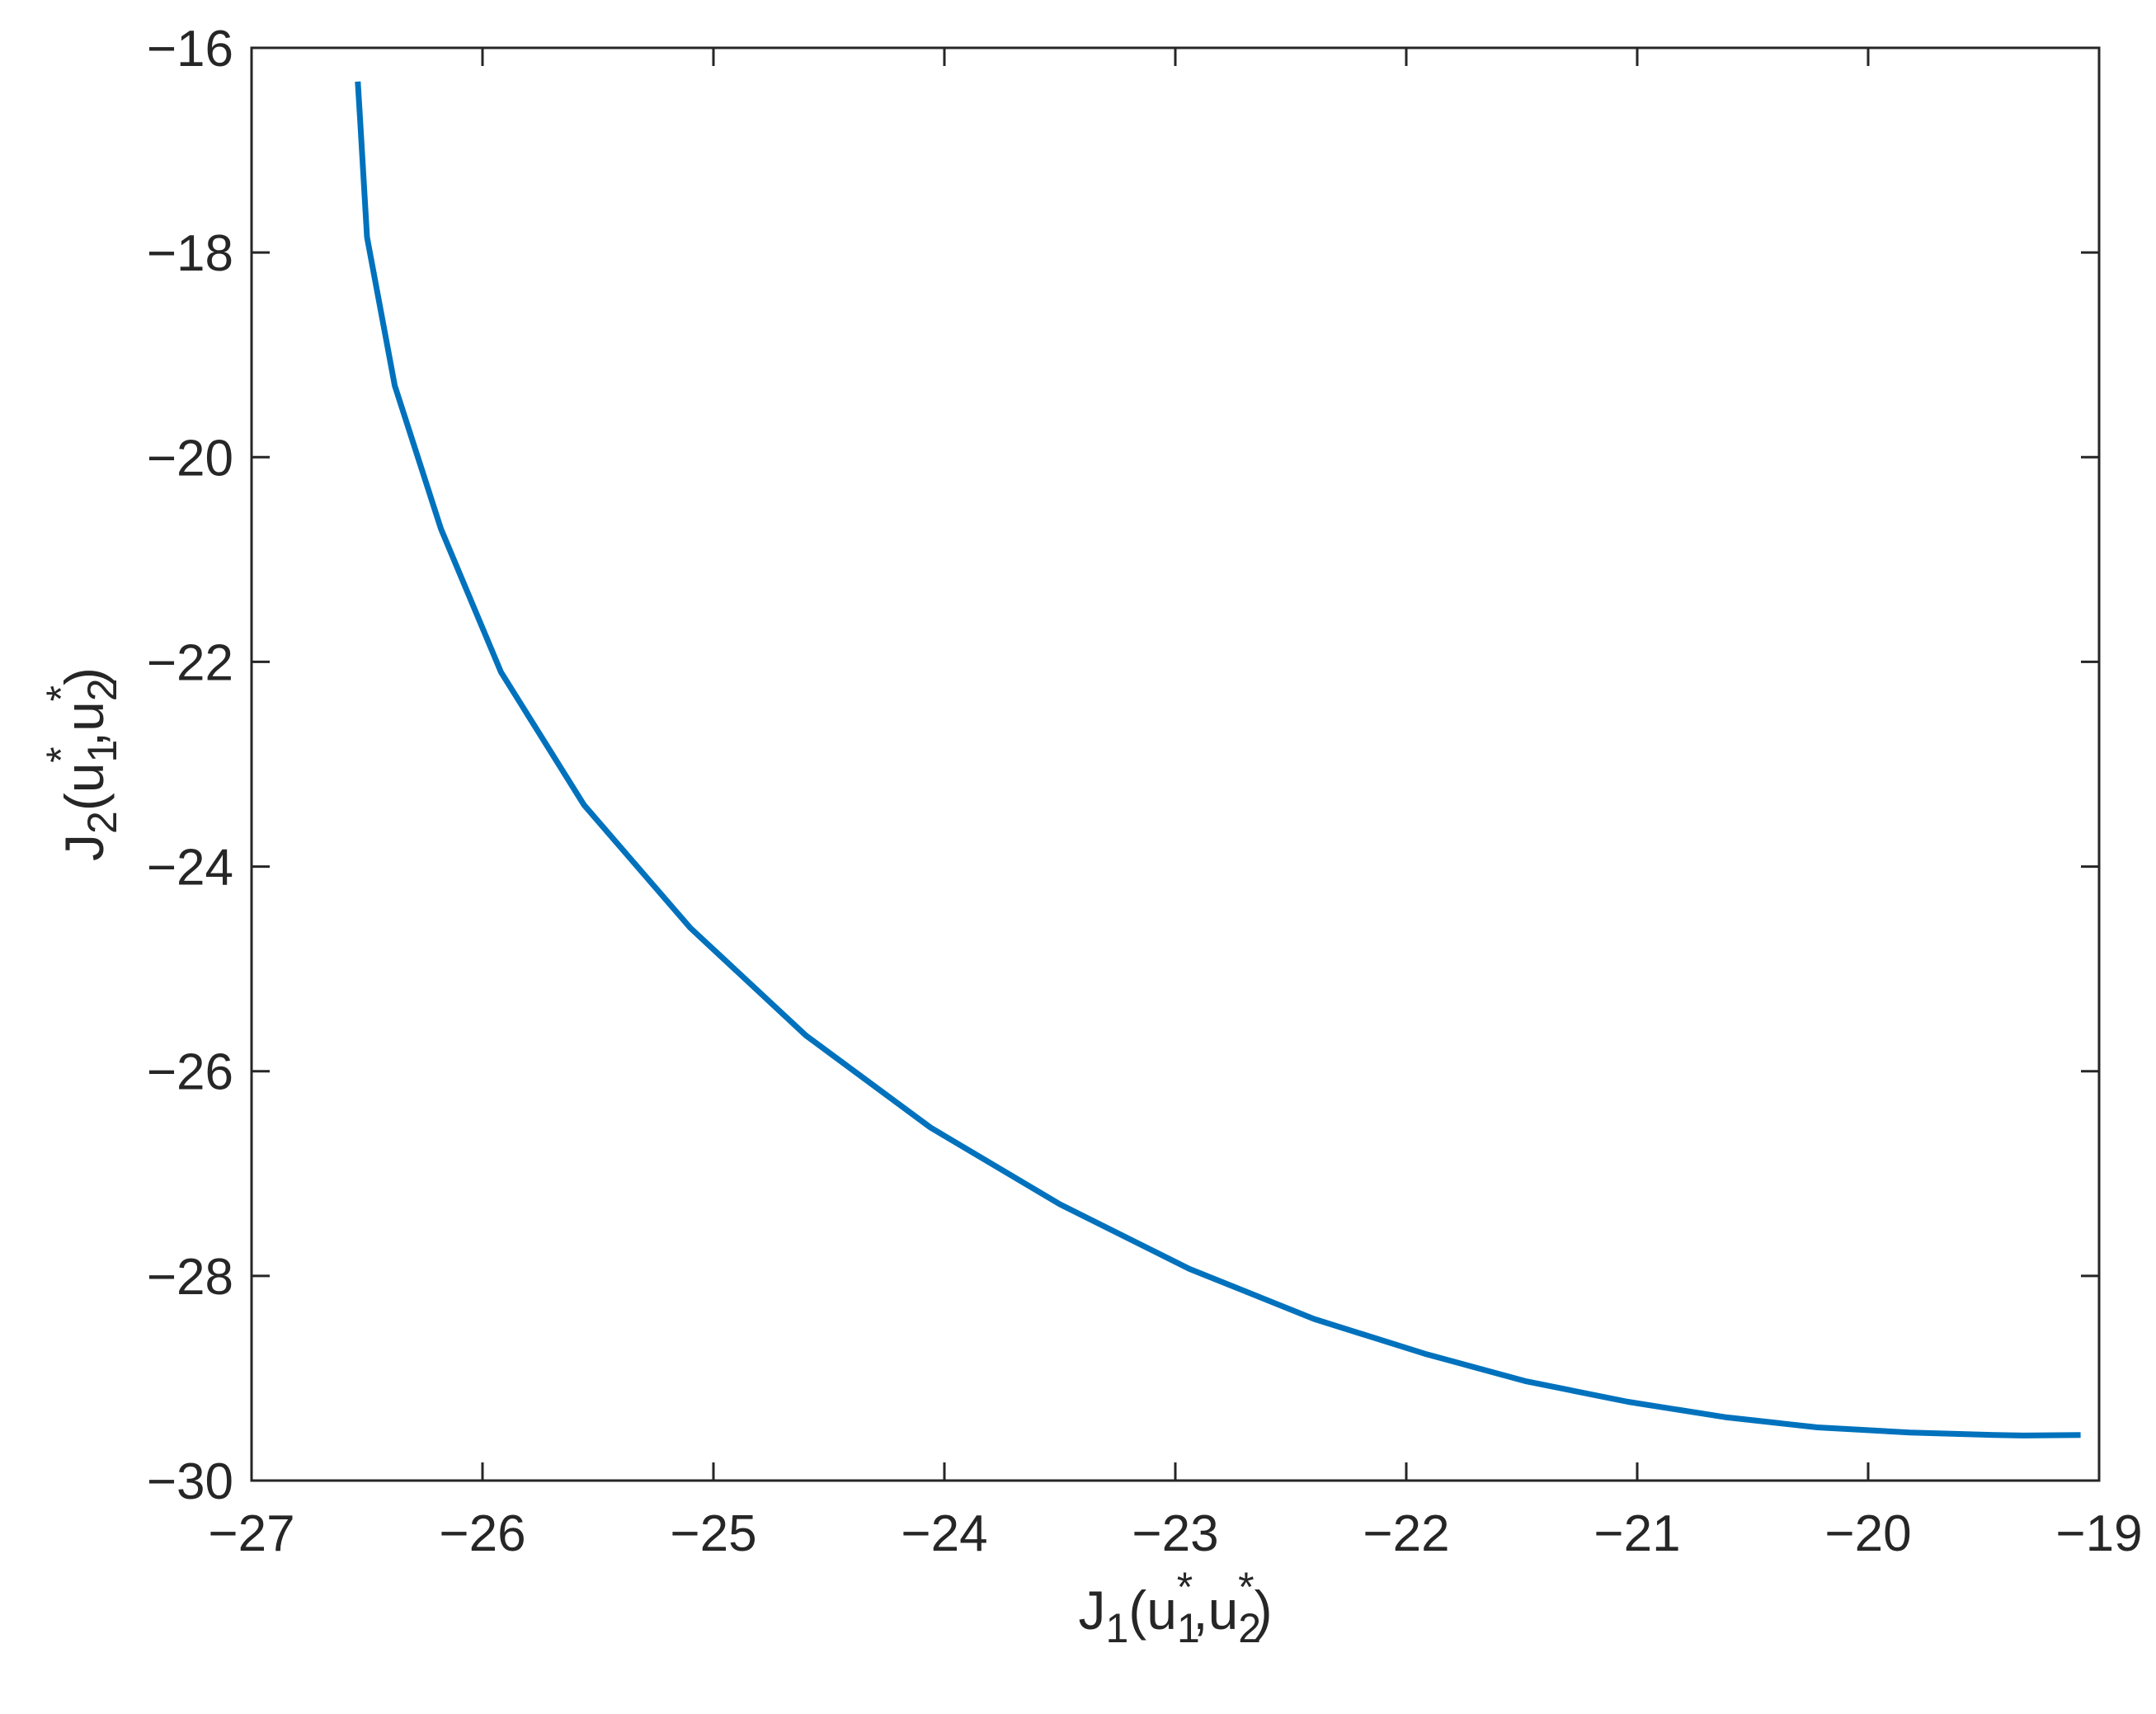 The width and height of the screenshot is (2156, 1714). What do you see at coordinates (190, 253) in the screenshot?
I see `y-tick-label: −18` at bounding box center [190, 253].